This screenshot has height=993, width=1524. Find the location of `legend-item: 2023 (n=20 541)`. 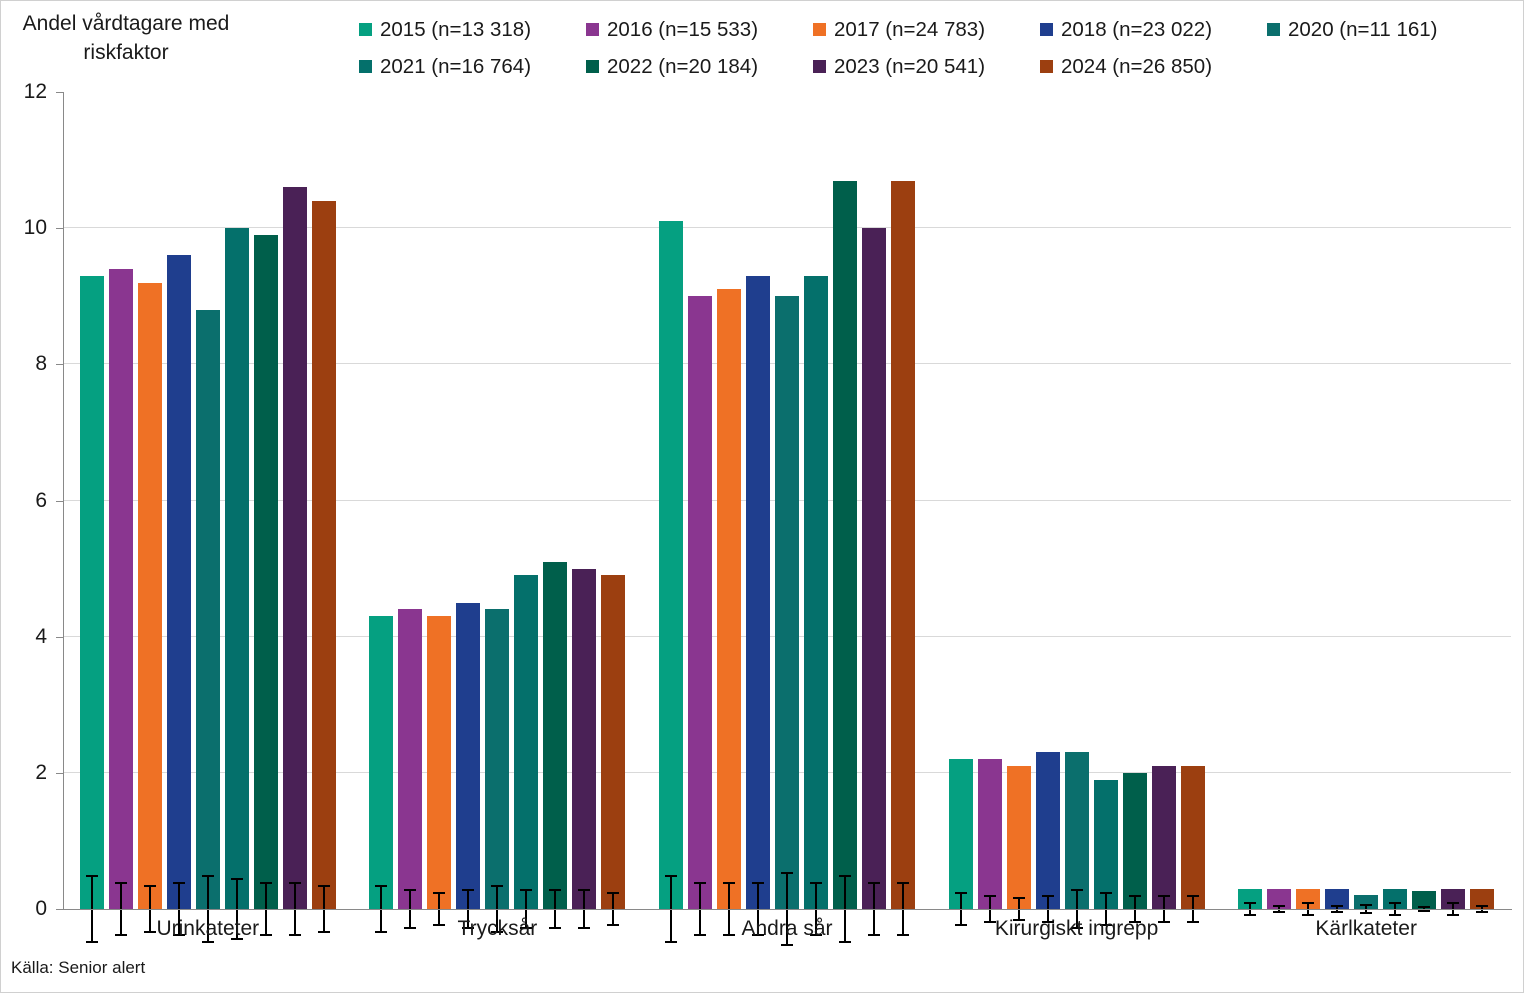

legend-item: 2023 (n=20 541) is located at coordinates (926, 67).